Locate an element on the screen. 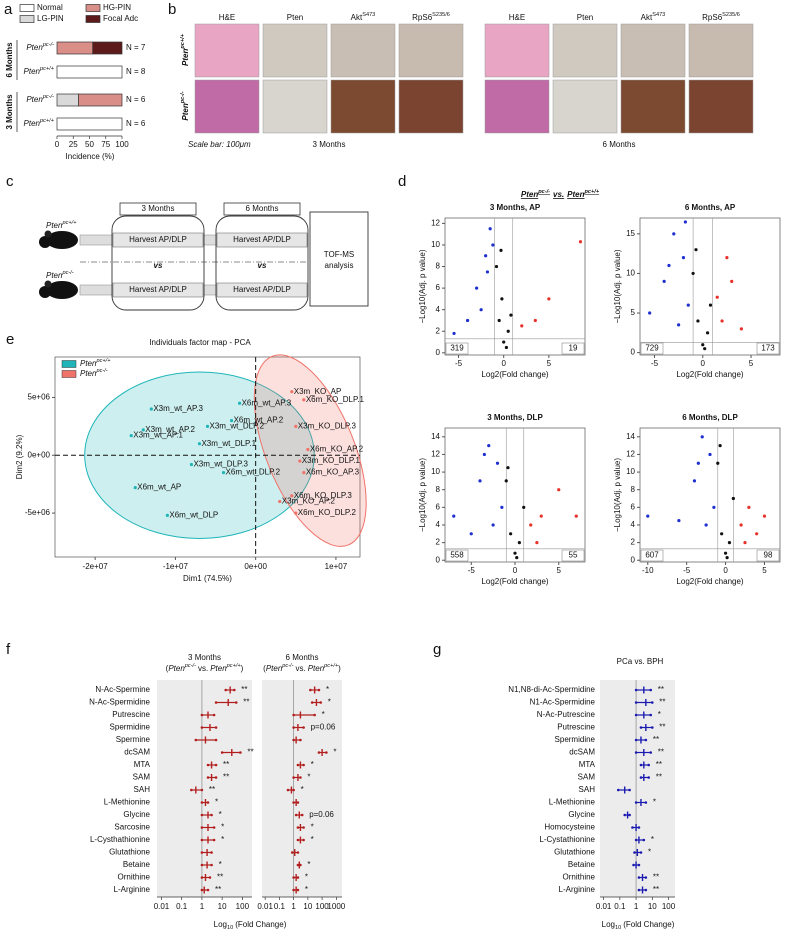 The image size is (800, 940). metabolite-label: L-Cysthathionine is located at coordinates (120, 839).